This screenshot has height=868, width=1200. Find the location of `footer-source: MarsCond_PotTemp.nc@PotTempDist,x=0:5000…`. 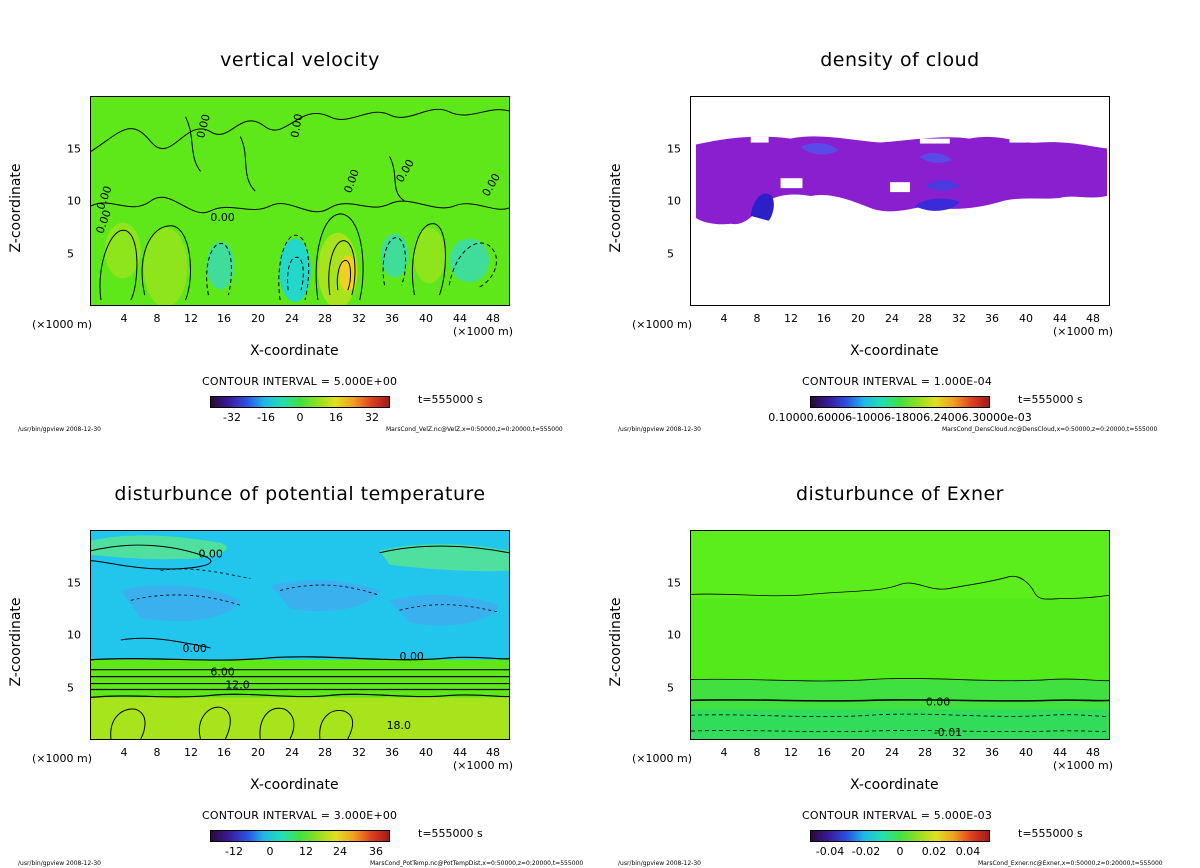

footer-source: MarsCond_PotTemp.nc@PotTempDist,x=0:5000… is located at coordinates (477, 863).